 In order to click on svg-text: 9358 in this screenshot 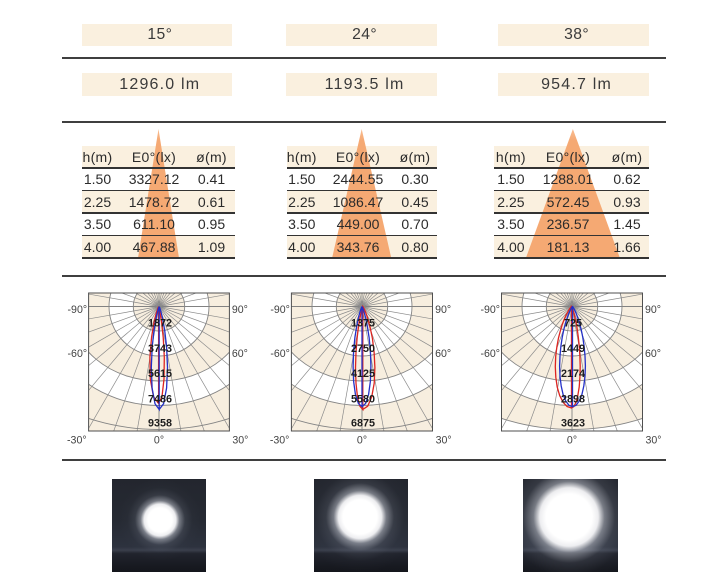, I will do `click(160, 424)`.